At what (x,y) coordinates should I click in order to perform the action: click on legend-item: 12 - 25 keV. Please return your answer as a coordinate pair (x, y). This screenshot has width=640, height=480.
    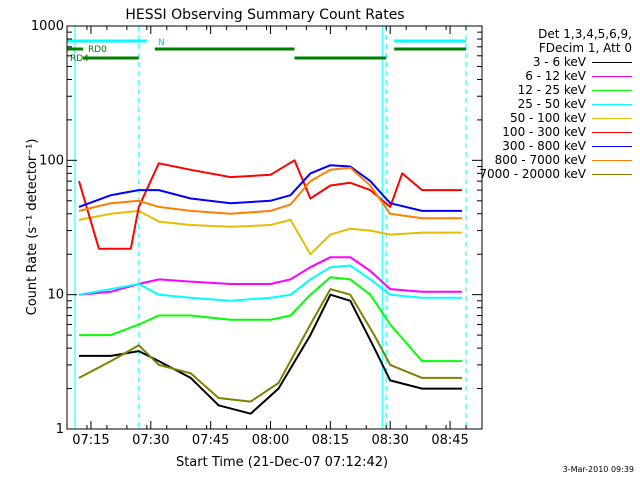
    Looking at the image, I should click on (575, 90).